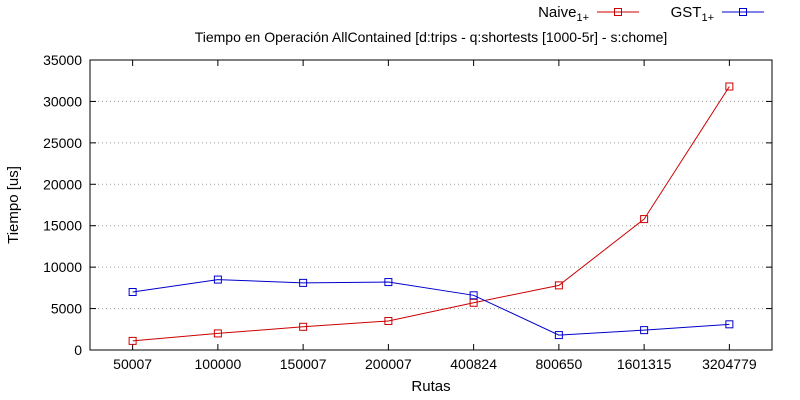 This screenshot has height=400, width=800. Describe the element at coordinates (62, 184) in the screenshot. I see `y-tick-label: 20000` at that location.